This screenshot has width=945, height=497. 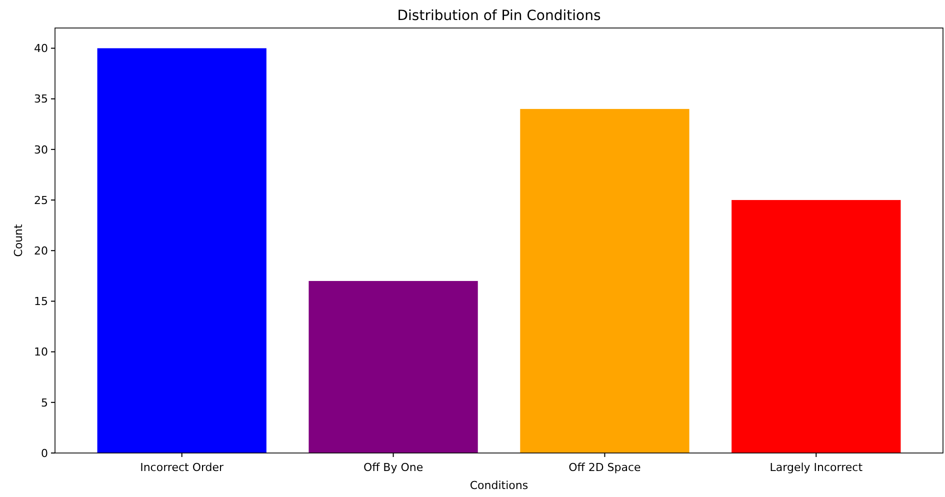 I want to click on y-tick-label: 10, so click(x=41, y=352).